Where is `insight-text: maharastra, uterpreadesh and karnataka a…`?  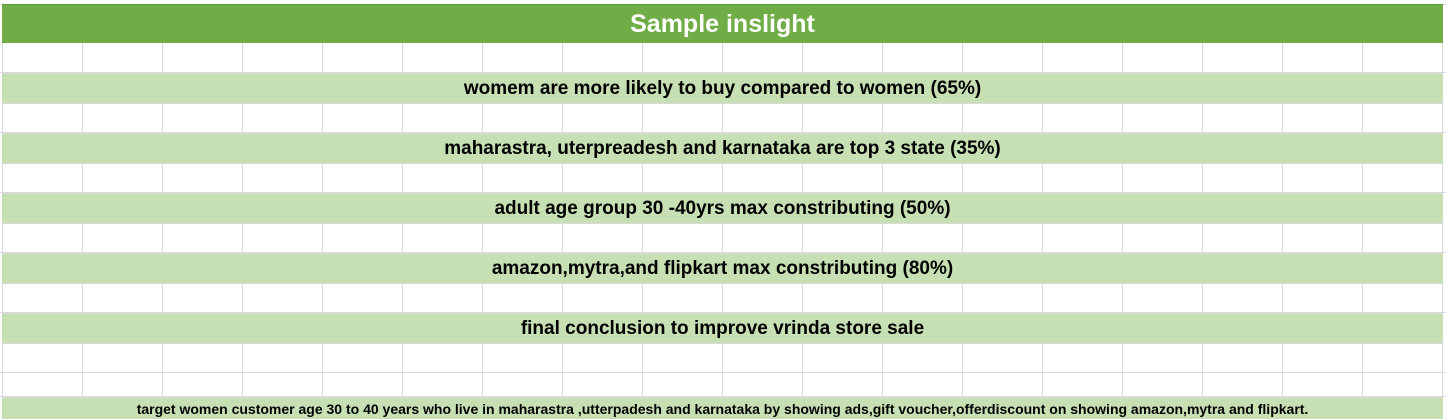 insight-text: maharastra, uterpreadesh and karnataka a… is located at coordinates (722, 148).